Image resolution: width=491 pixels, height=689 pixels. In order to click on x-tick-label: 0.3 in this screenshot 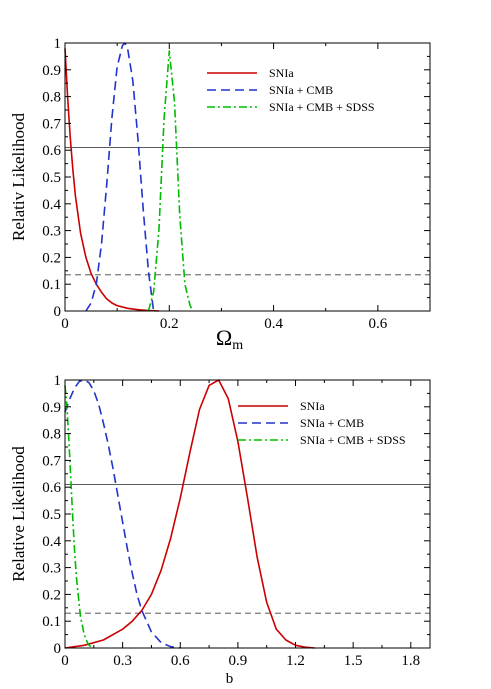, I will do `click(122, 661)`.